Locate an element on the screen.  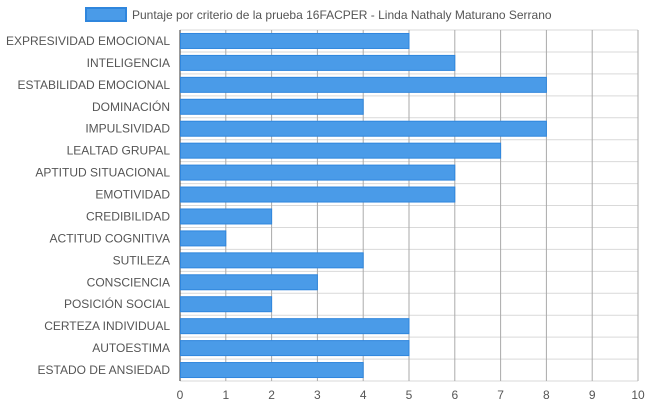
category-label: INTELIGENCIA is located at coordinates (128, 63).